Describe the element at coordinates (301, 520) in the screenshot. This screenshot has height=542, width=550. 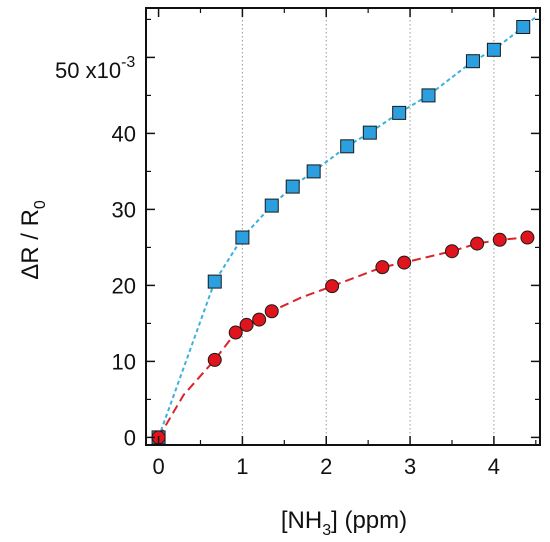
I see `x-axis-title-prefix: [NH` at that location.